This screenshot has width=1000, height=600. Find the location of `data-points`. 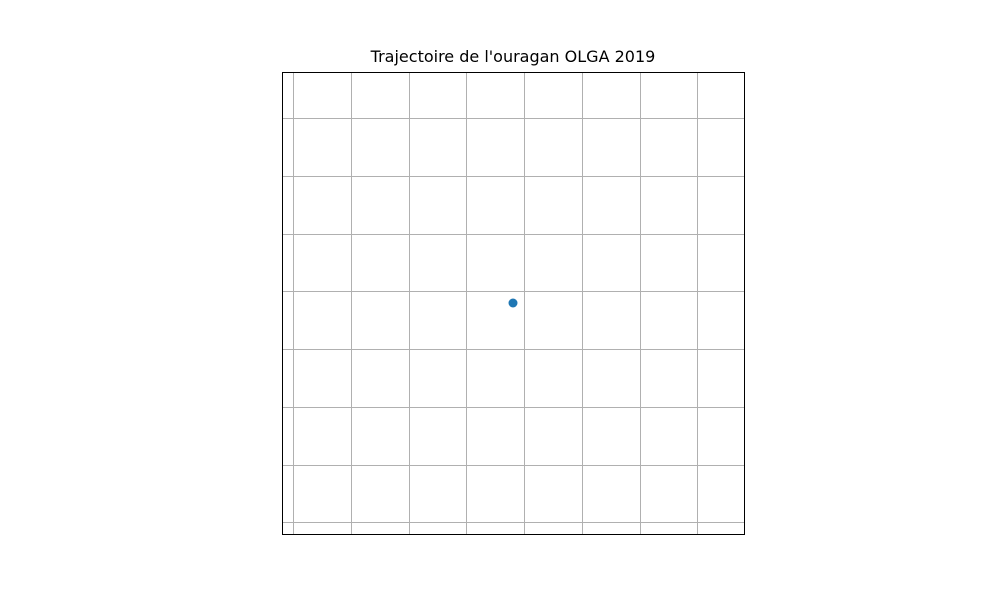

data-points is located at coordinates (513, 303).